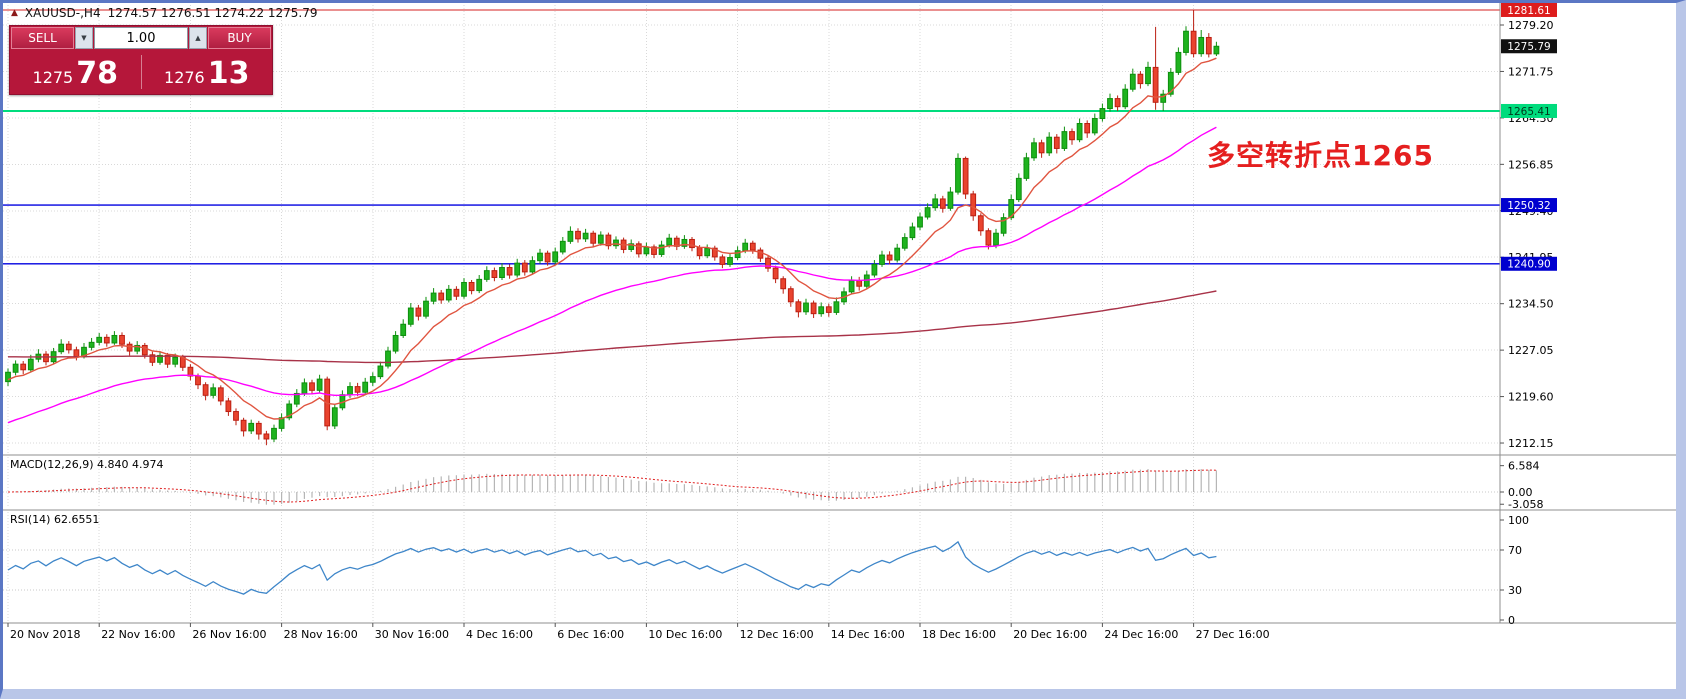  I want to click on rsi-indicator-label: RSI(14) 62.6551, so click(55, 519).